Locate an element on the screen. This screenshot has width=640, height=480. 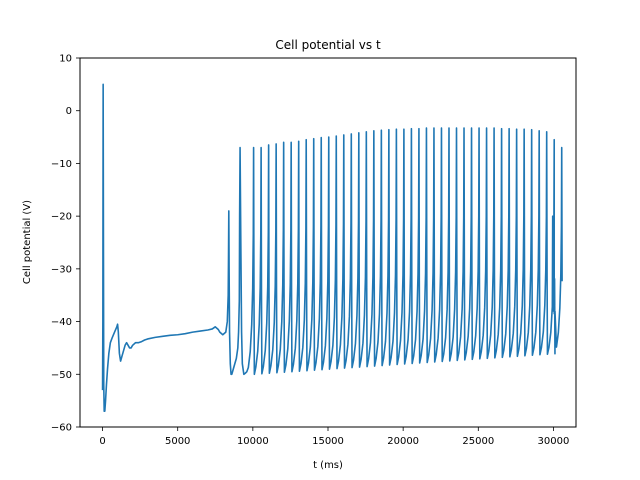
x-tick-label: 10000 is located at coordinates (253, 441).